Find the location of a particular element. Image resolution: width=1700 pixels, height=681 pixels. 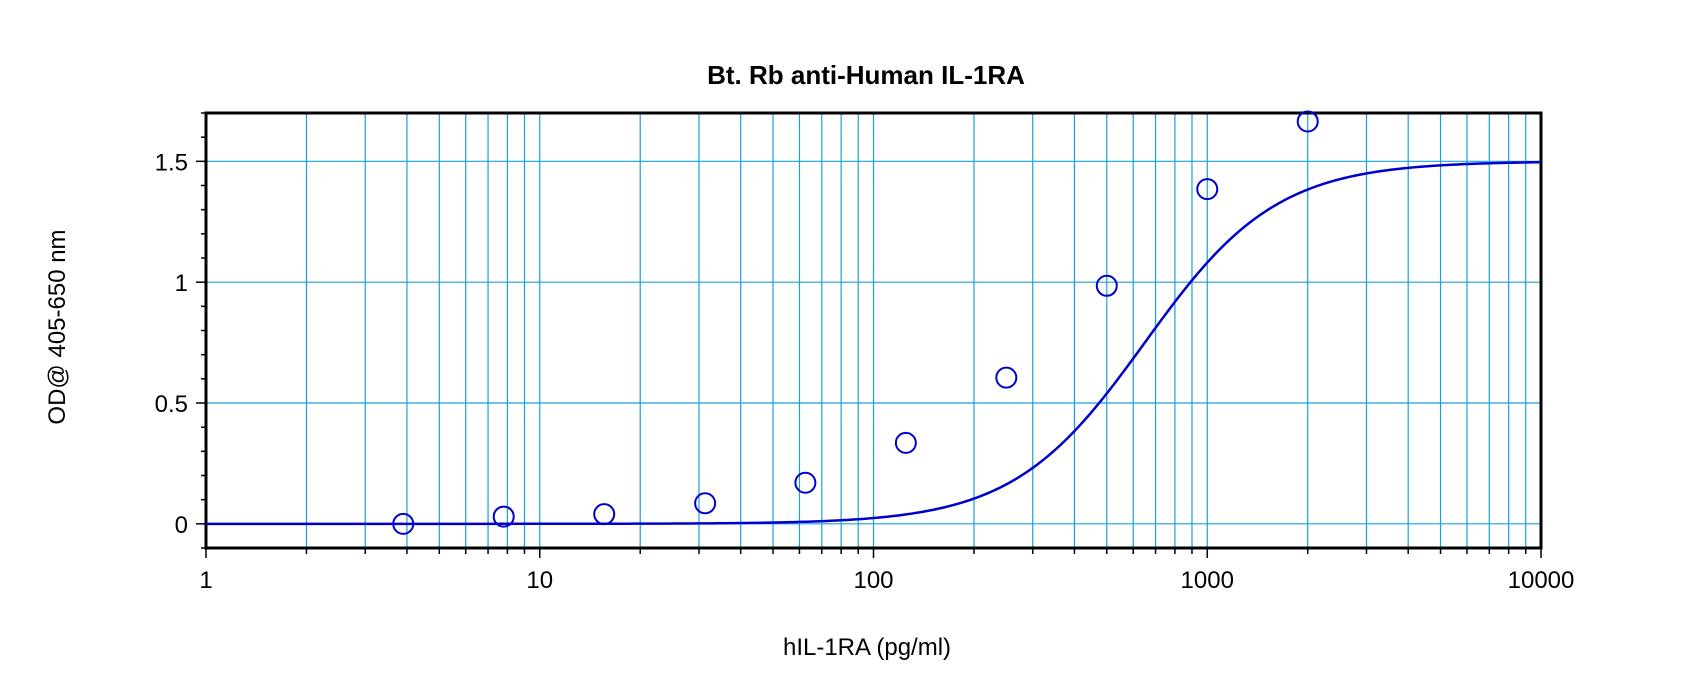

x-tick-label: 10 is located at coordinates (539, 580).